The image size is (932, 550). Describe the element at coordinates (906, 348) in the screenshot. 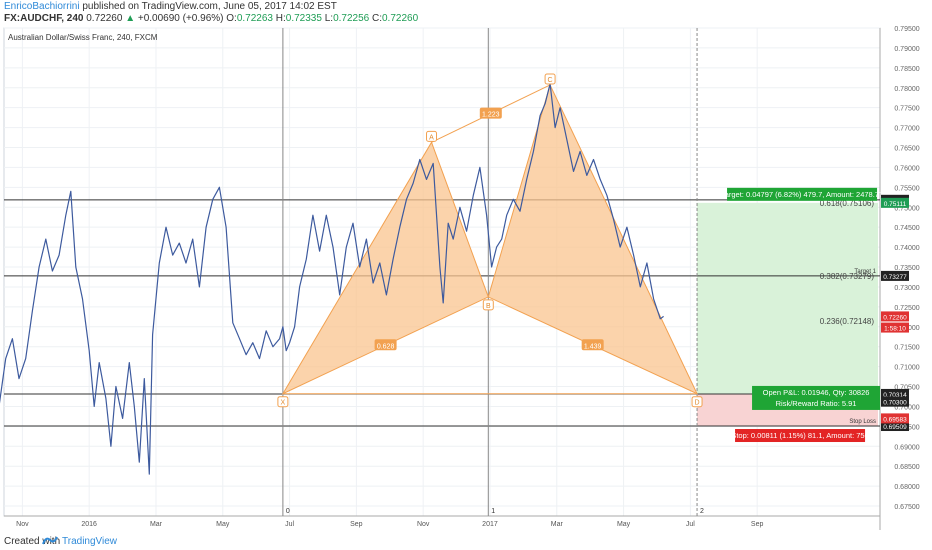

I see `y-tick-label: 0.71500` at that location.